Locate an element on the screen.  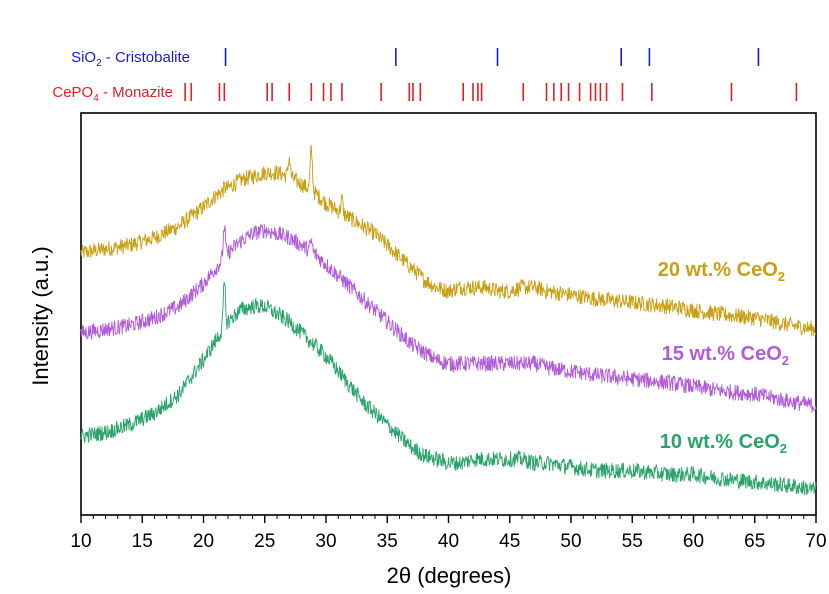
x-tick-label: 10 is located at coordinates (80, 541).